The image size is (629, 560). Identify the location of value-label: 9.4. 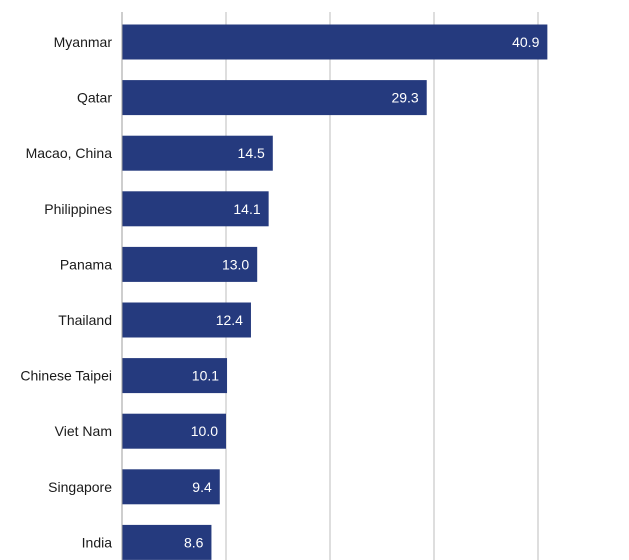
(202, 487).